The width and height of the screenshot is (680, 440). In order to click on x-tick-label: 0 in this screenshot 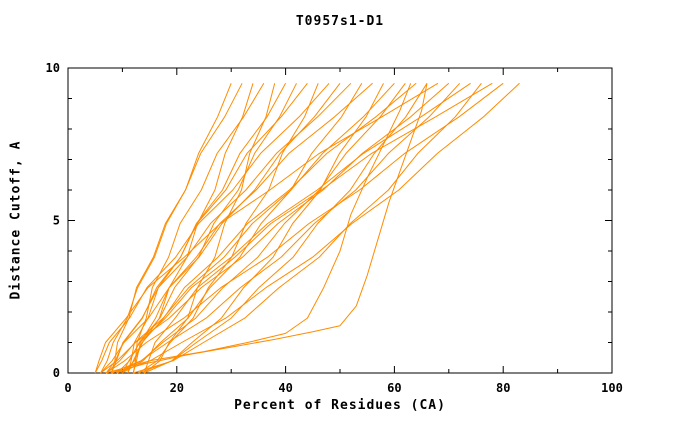, I will do `click(67, 388)`.